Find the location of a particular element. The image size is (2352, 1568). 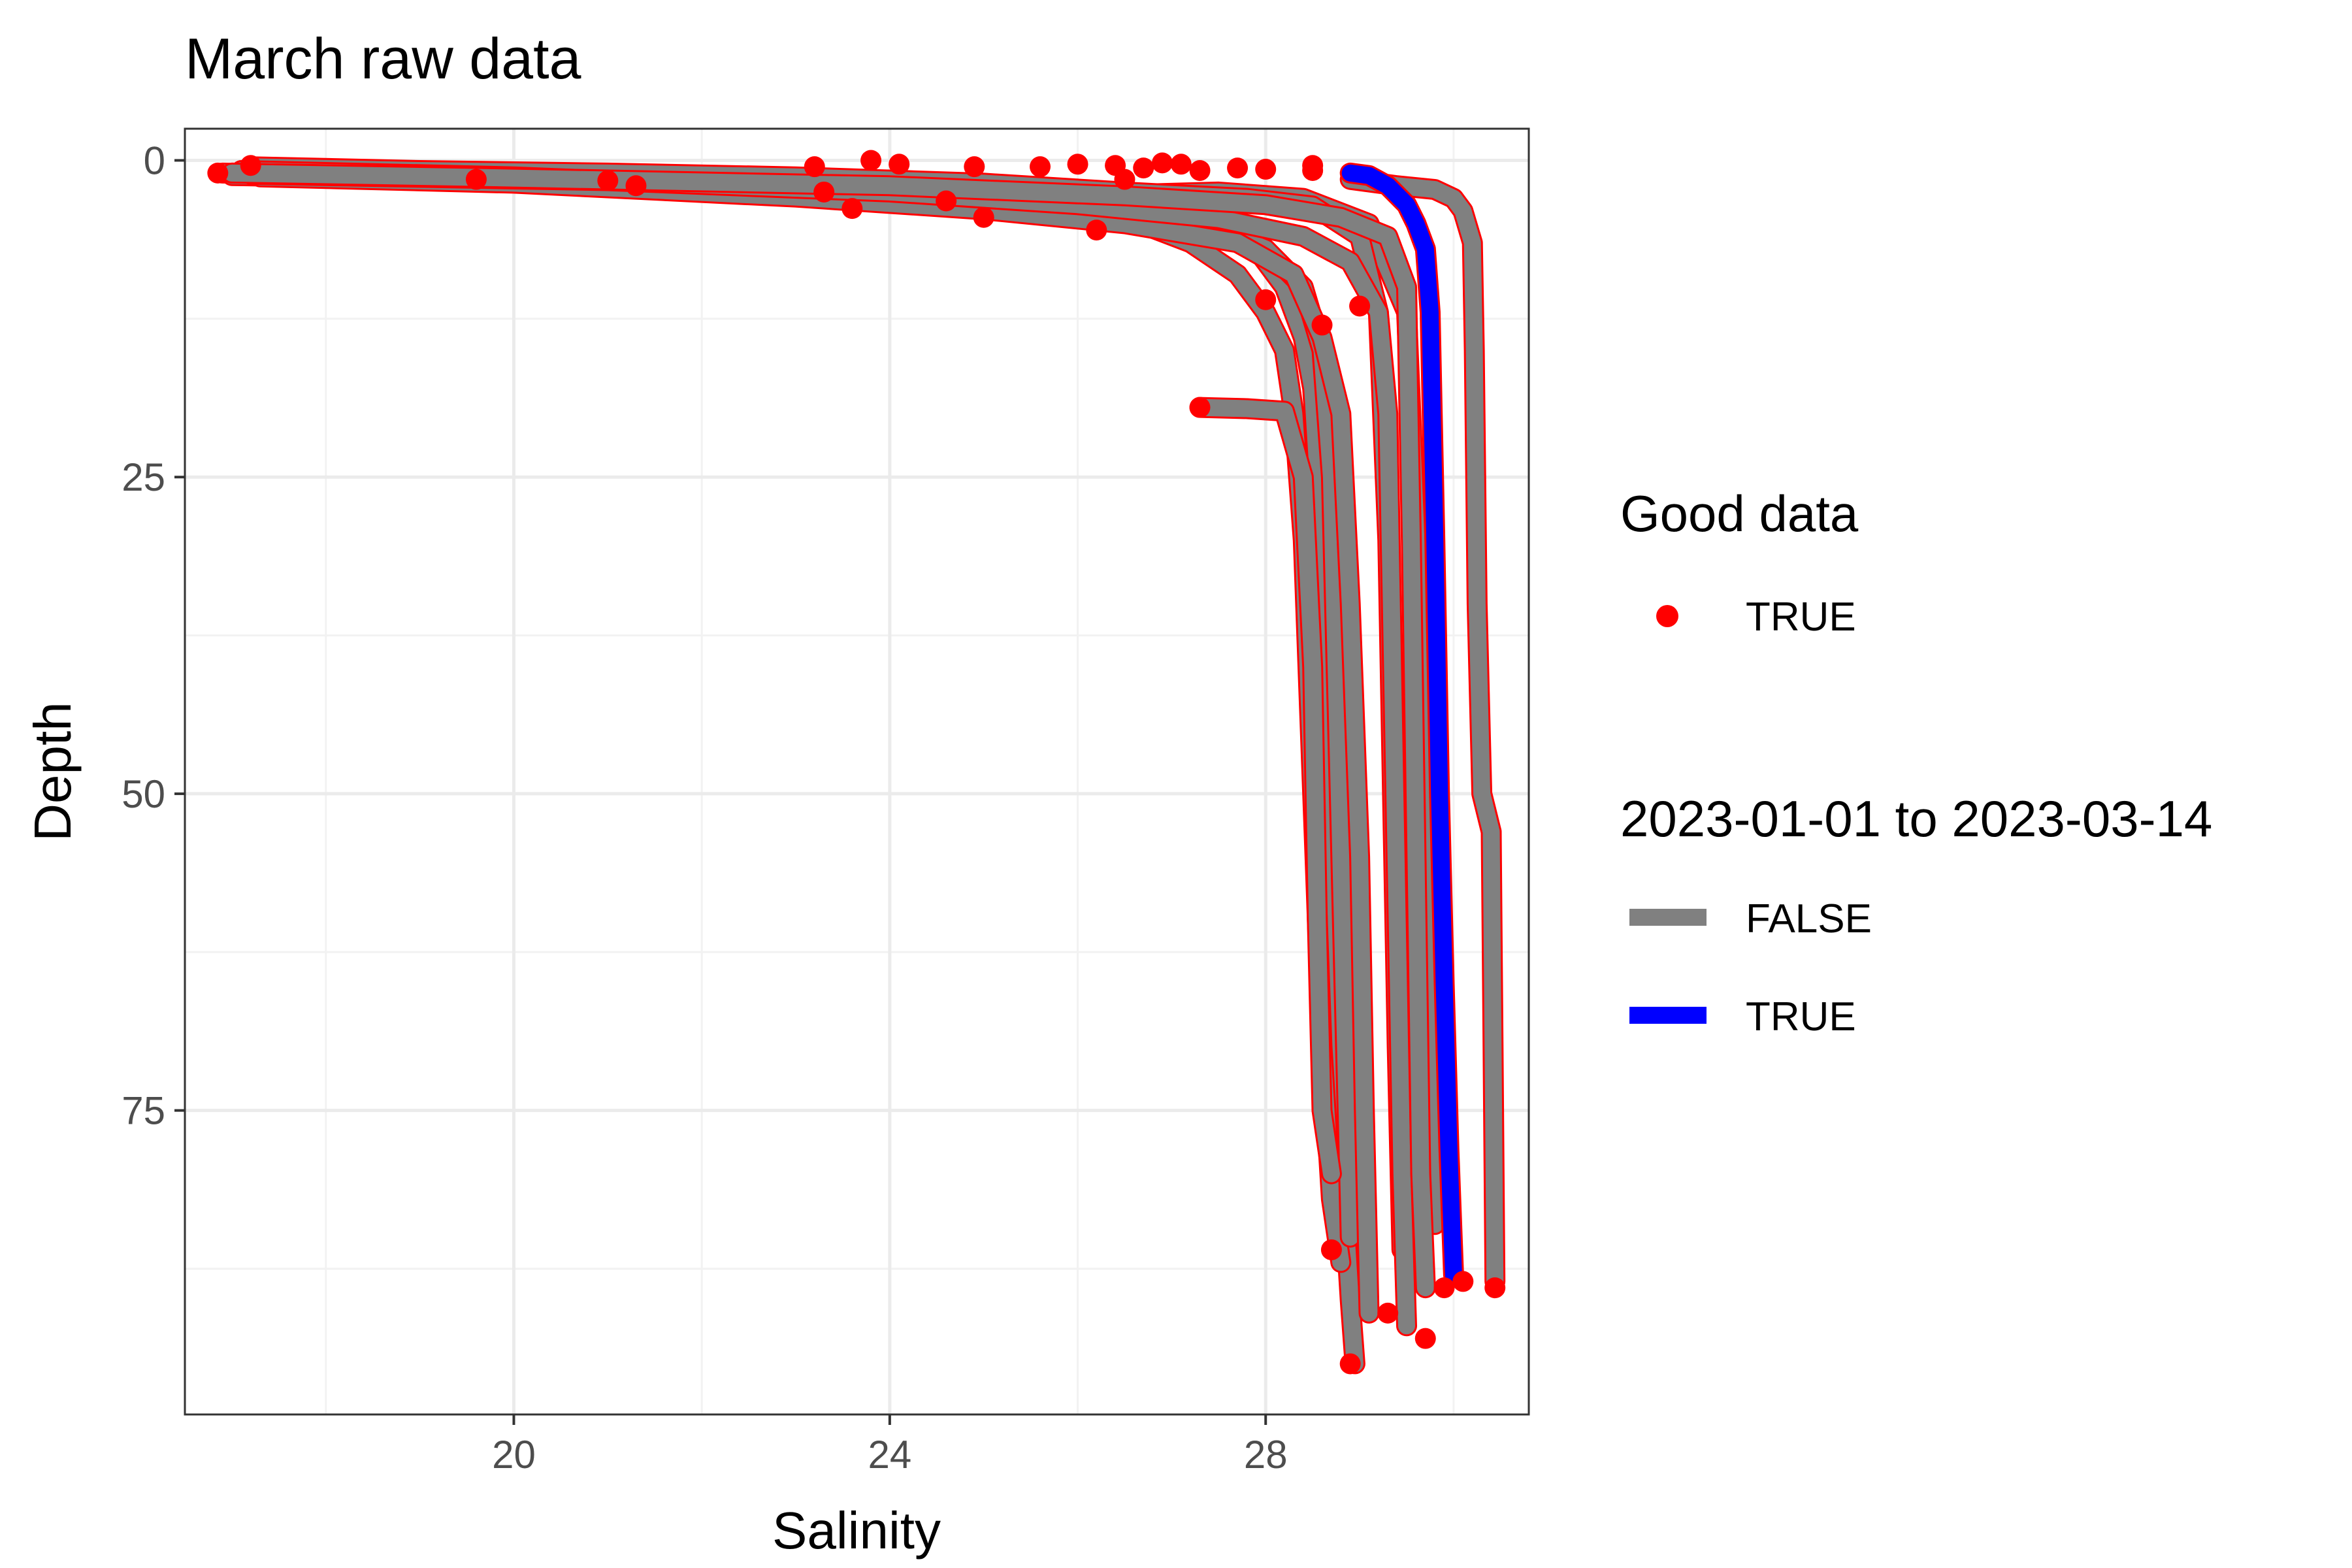

legend-date-range: 2023-01-01 to 2023-03-14 FALSE TRUE is located at coordinates (1916, 914).